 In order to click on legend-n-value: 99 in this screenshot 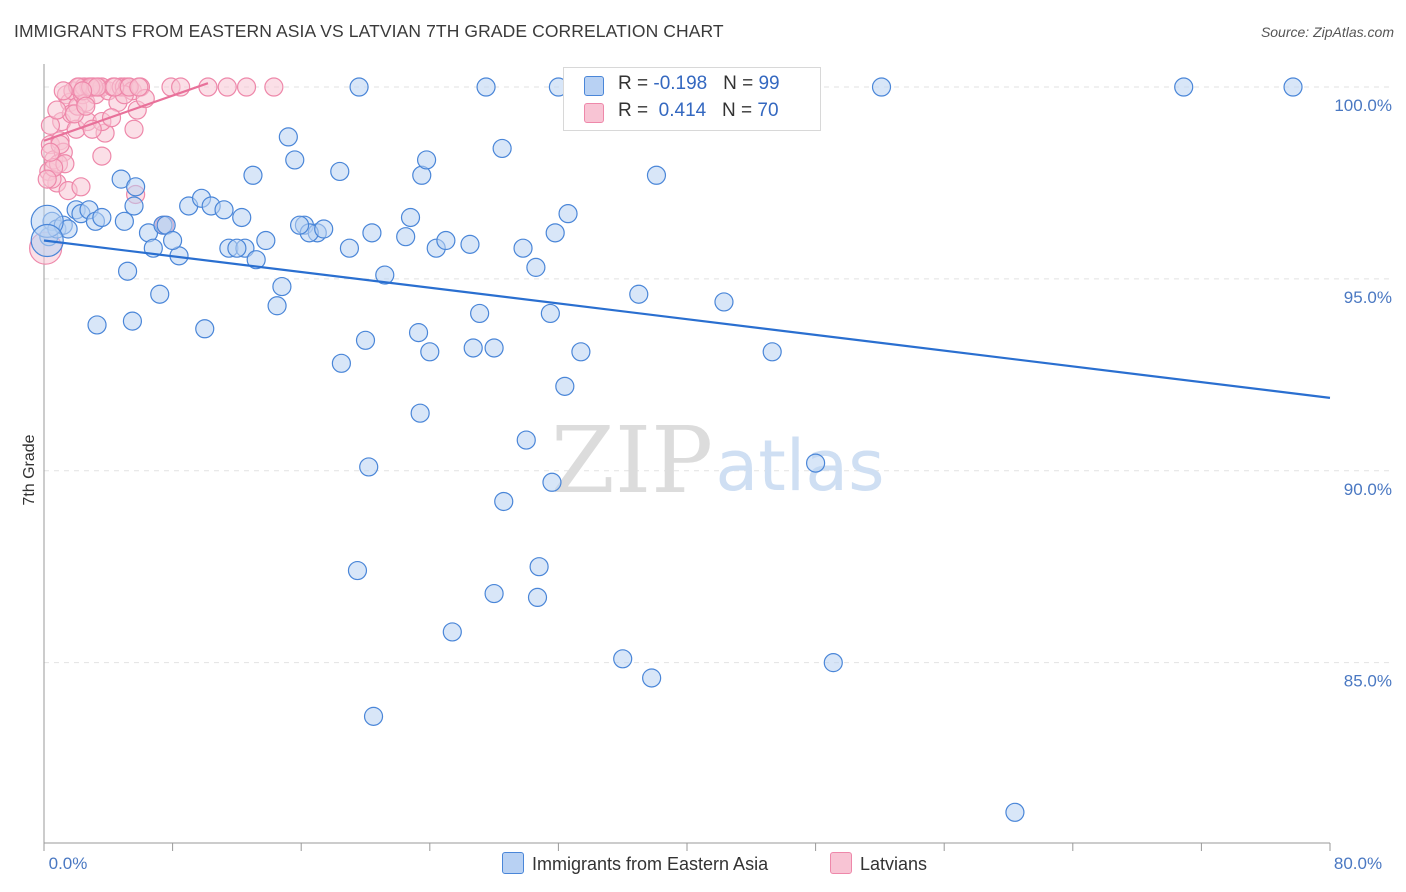, I will do `click(769, 83)`.